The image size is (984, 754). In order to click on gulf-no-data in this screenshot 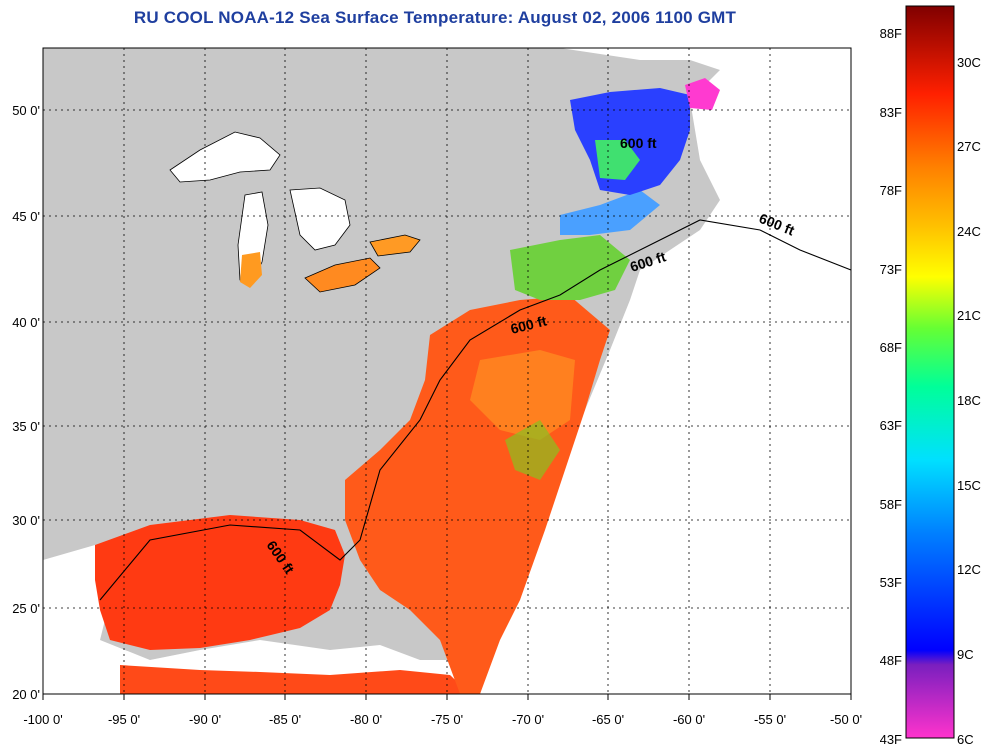, I will do `click(256, 619)`.